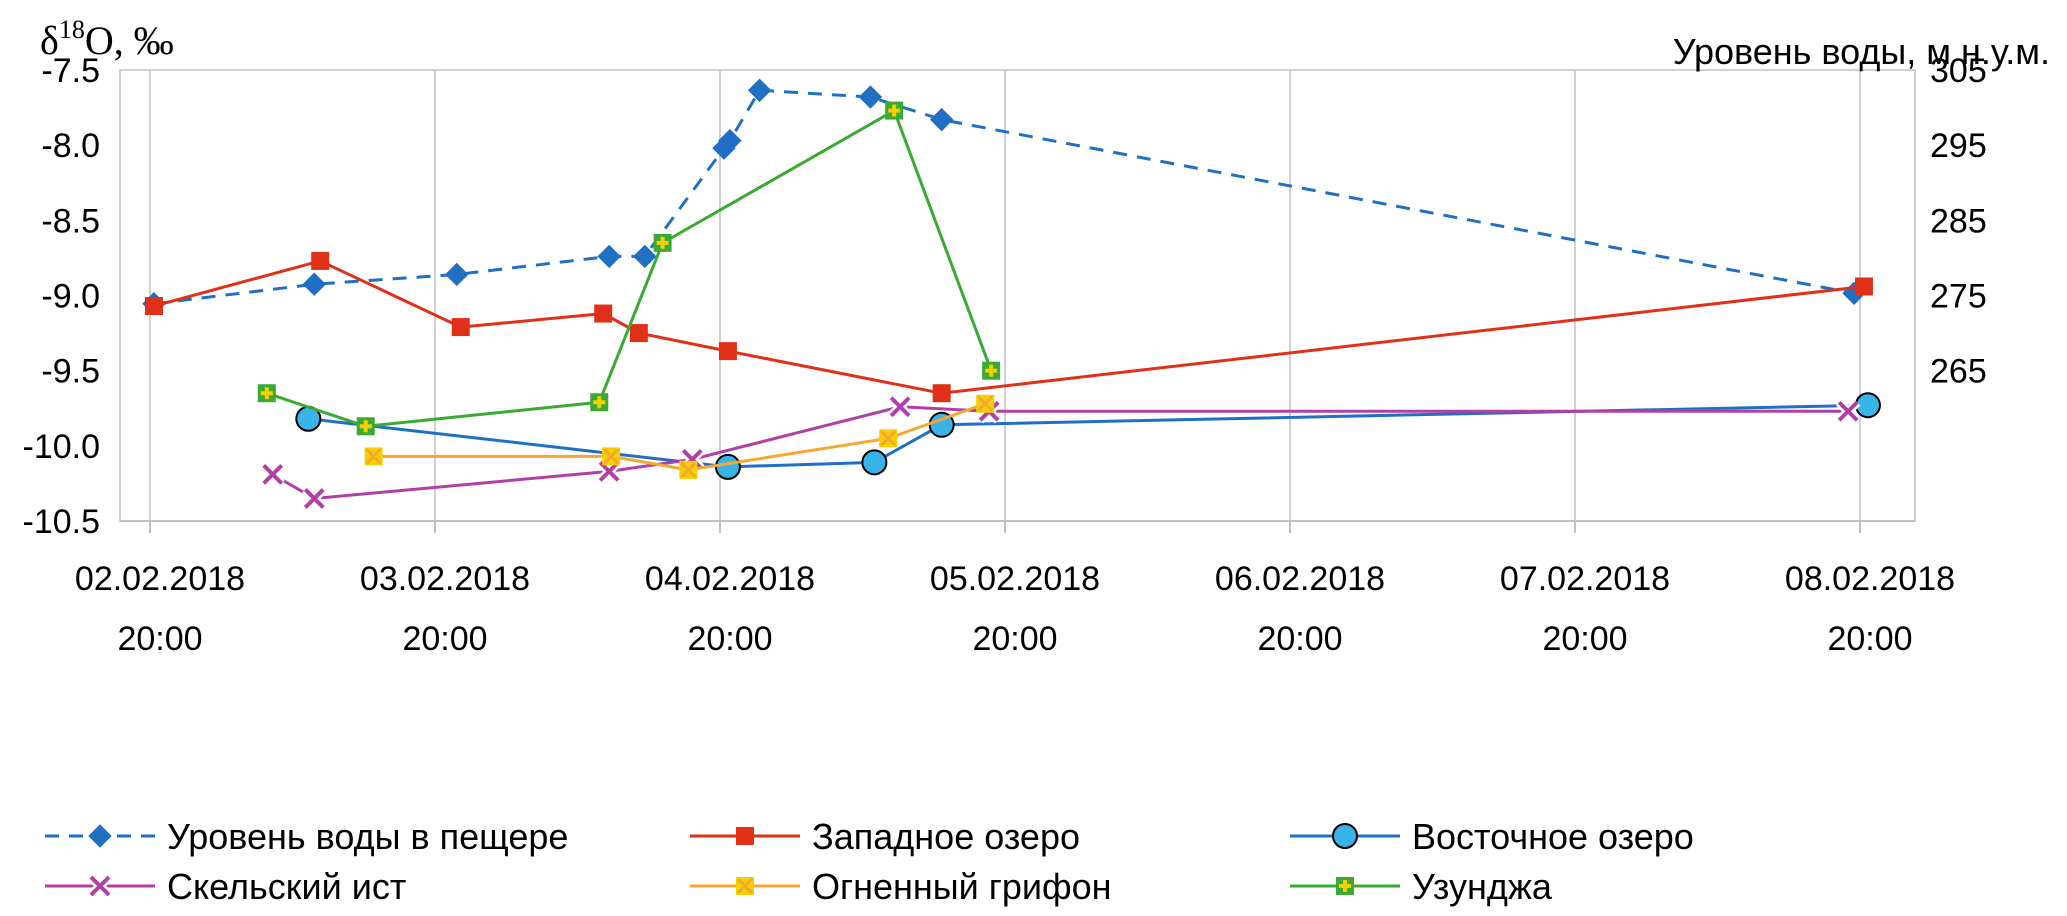 The width and height of the screenshot is (2067, 916). Describe the element at coordinates (946, 836) in the screenshot. I see `legend-label: Западное озеро` at that location.